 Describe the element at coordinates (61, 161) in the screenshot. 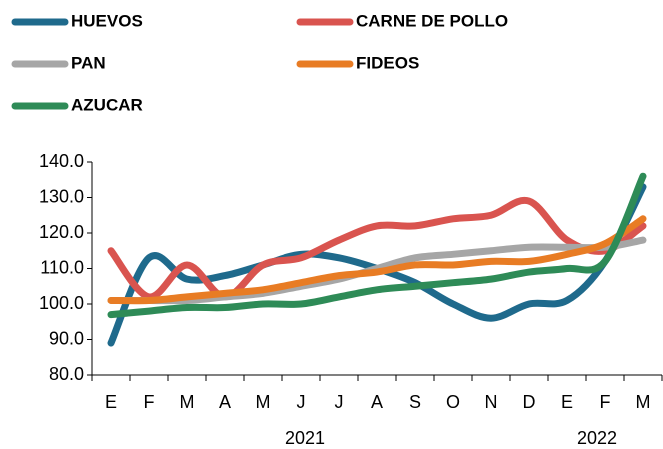

I see `y-tick-label: 140.0` at that location.